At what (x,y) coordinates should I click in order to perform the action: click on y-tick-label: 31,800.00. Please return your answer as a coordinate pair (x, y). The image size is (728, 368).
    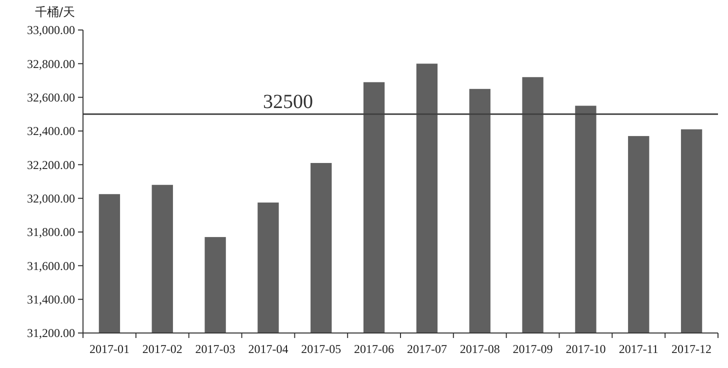
    Looking at the image, I should click on (51, 232).